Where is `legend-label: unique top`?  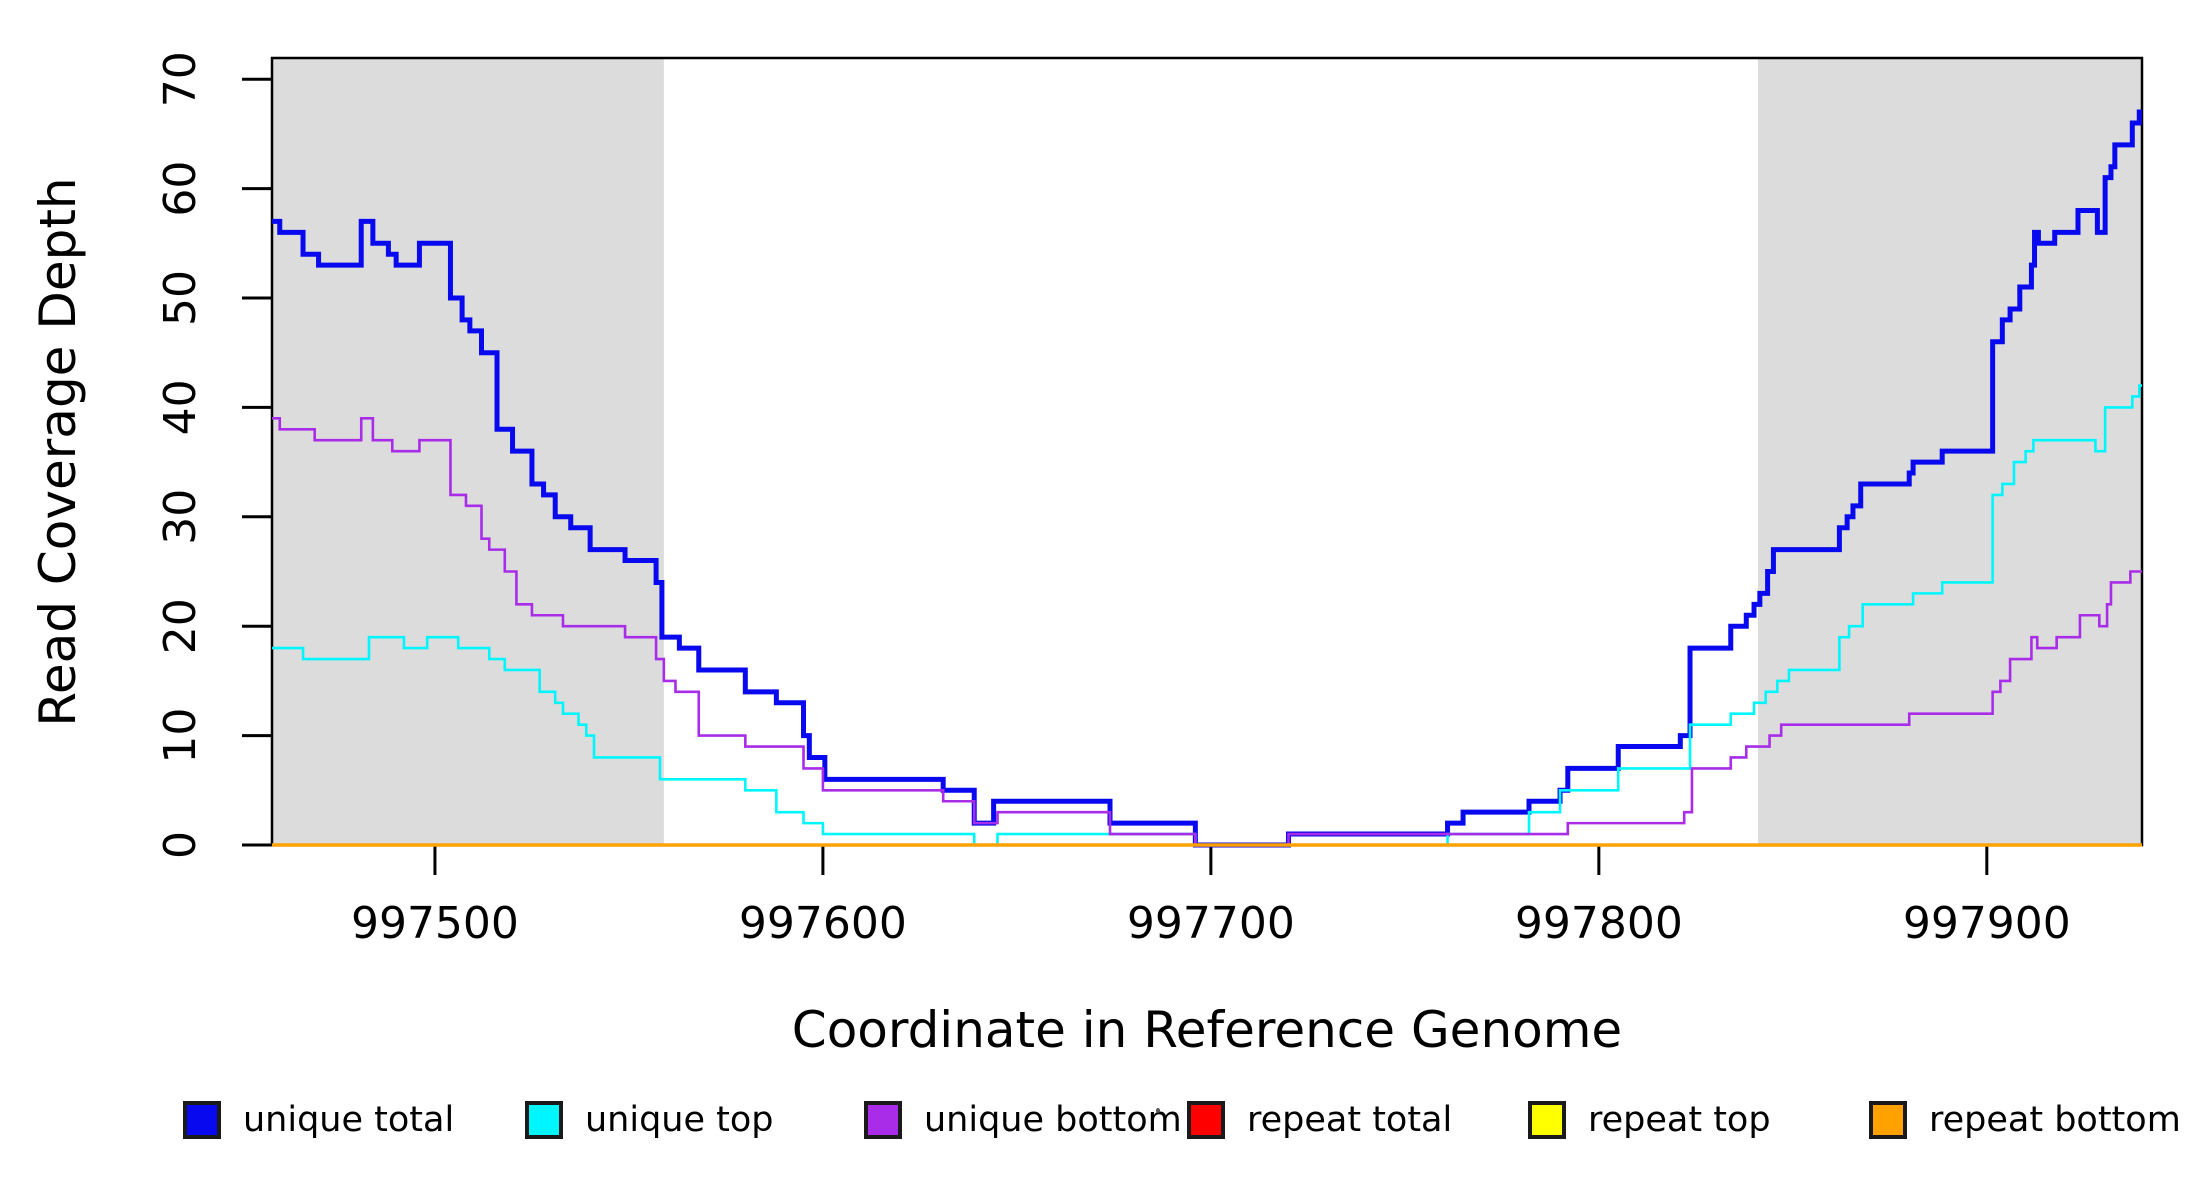 legend-label: unique top is located at coordinates (679, 1120).